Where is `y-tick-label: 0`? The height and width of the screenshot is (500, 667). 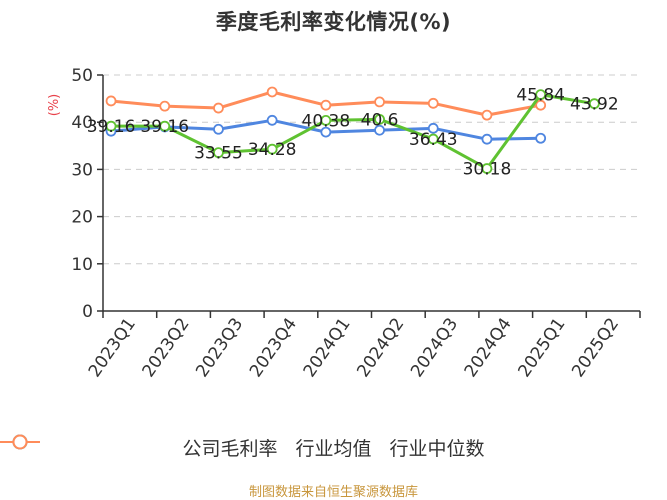
y-tick-label: 0 is located at coordinates (87, 312).